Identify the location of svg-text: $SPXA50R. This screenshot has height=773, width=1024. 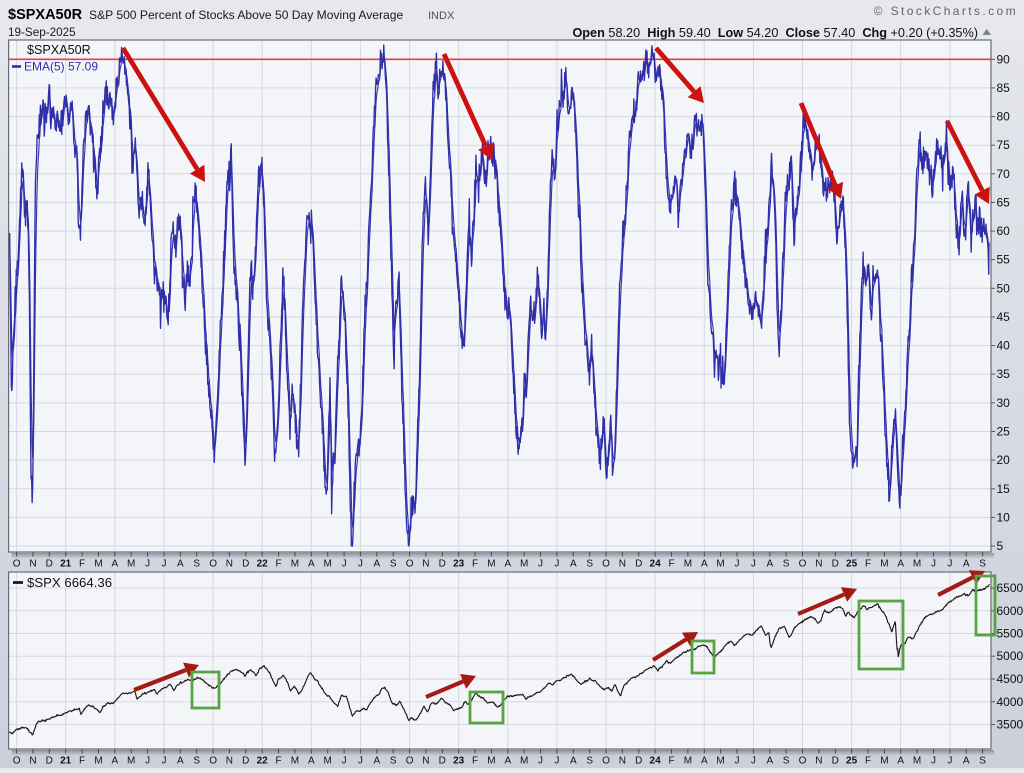
(59, 50).